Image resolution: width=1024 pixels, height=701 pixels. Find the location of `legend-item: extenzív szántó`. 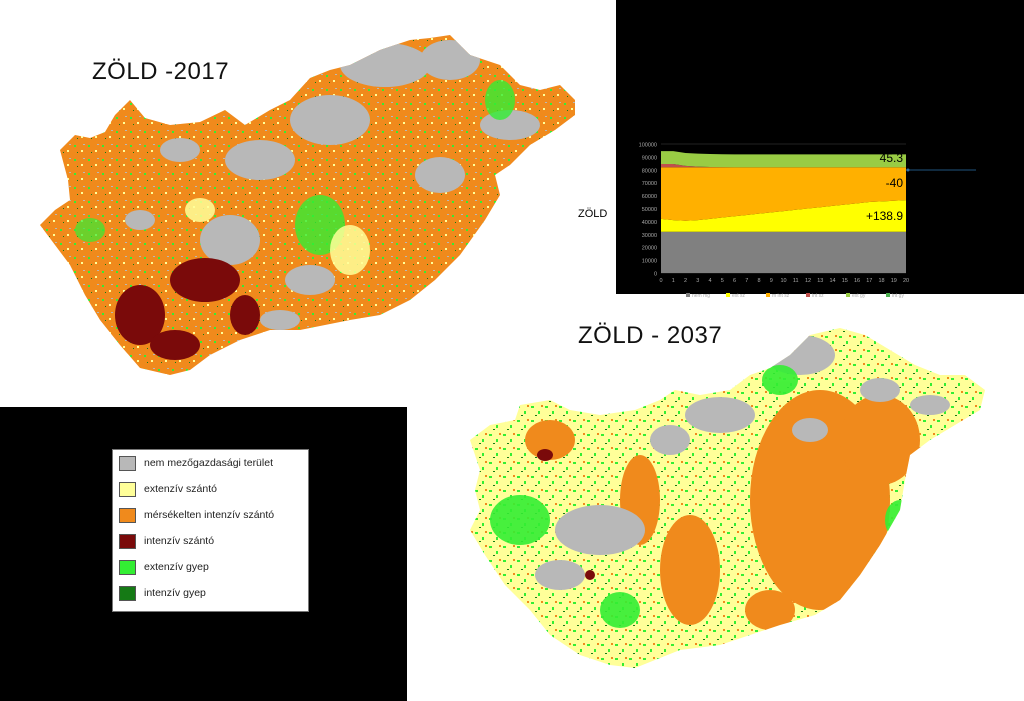

legend-item: extenzív szántó is located at coordinates (210, 489).